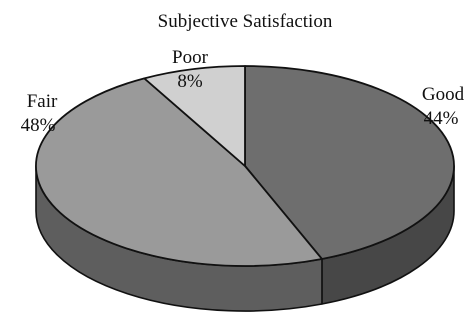 This screenshot has width=475, height=320. What do you see at coordinates (38, 125) in the screenshot?
I see `slice-value-fair: 48%` at bounding box center [38, 125].